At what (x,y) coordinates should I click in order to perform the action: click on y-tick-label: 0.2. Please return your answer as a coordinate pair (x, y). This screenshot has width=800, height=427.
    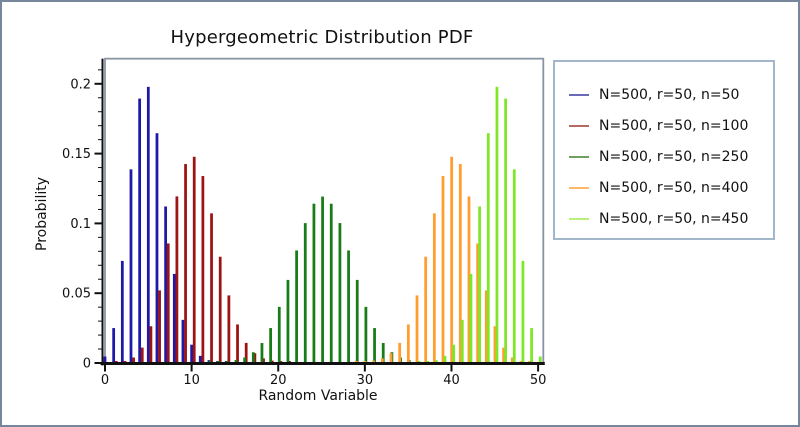
    Looking at the image, I should click on (80, 84).